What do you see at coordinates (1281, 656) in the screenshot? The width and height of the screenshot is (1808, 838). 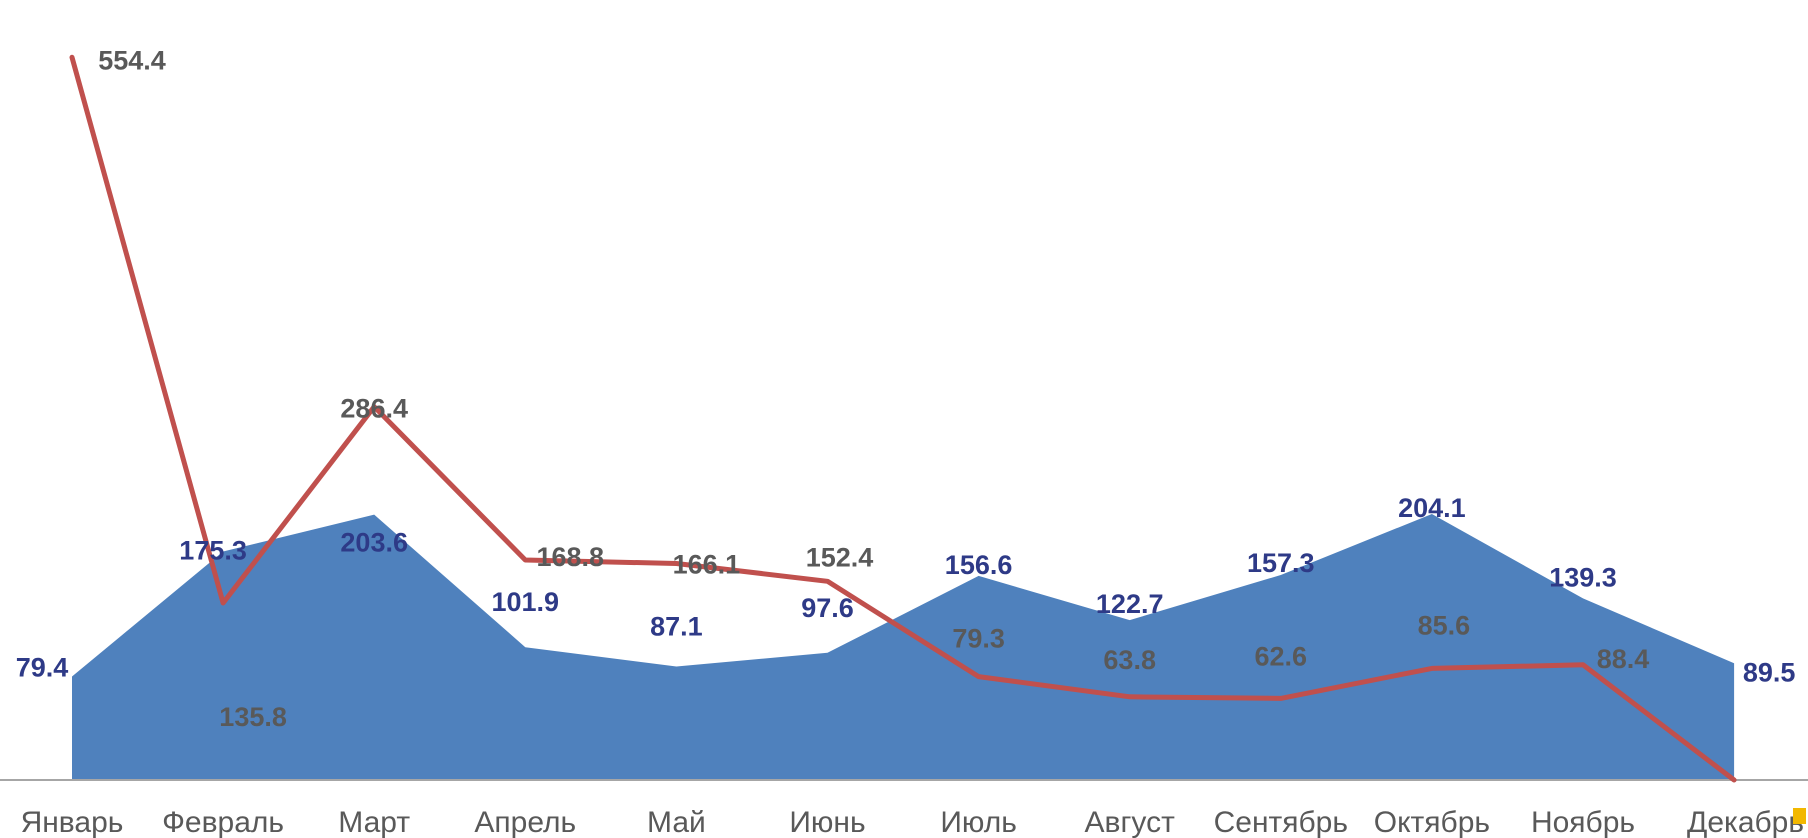 I see `line-data-label: 62.6` at bounding box center [1281, 656].